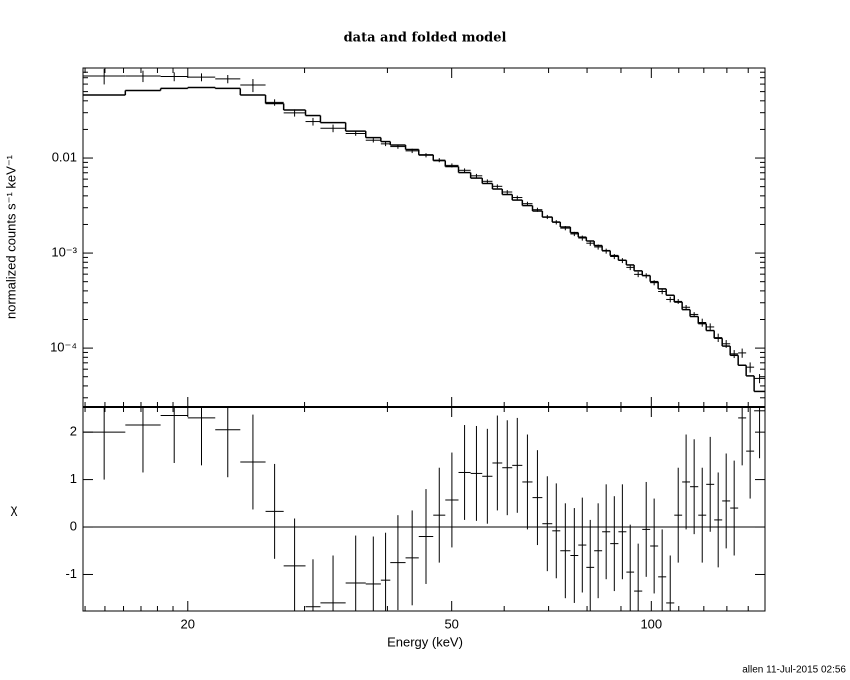 Image resolution: width=850 pixels, height=680 pixels. What do you see at coordinates (14, 508) in the screenshot?
I see `y-axis-label: χ` at bounding box center [14, 508].